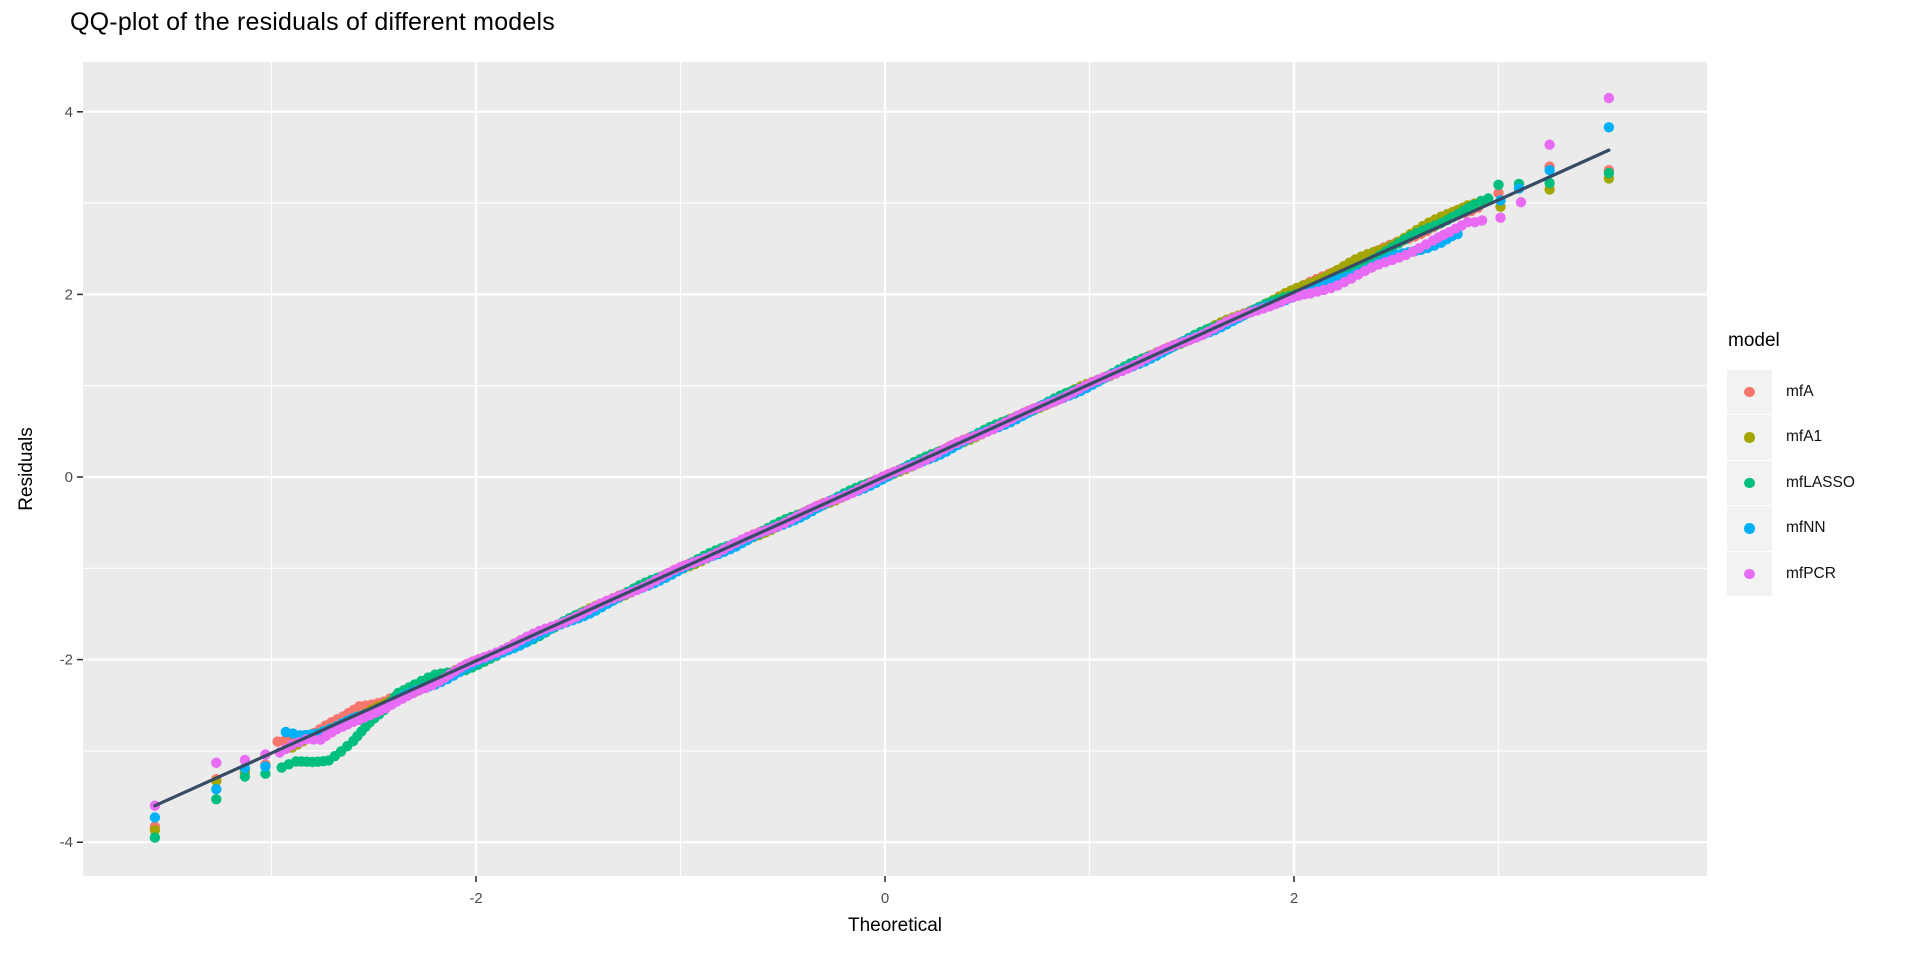  I want to click on legend: model mfA mfA1 mfLASSO mfNN mfPCR, so click(1791, 463).